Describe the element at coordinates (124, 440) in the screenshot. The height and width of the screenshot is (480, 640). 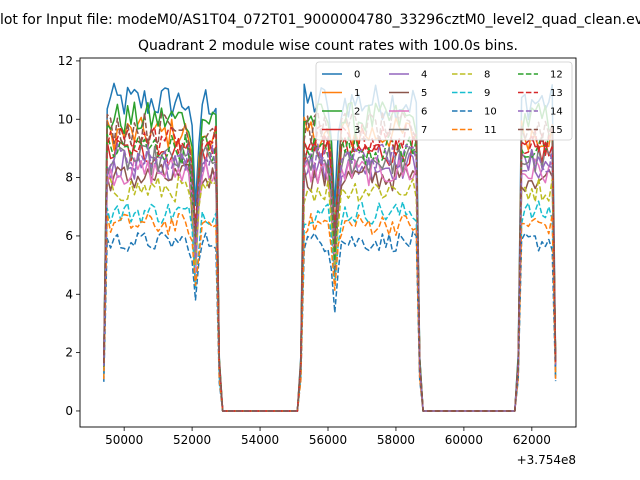
I see `x-tick-label: 50000` at that location.